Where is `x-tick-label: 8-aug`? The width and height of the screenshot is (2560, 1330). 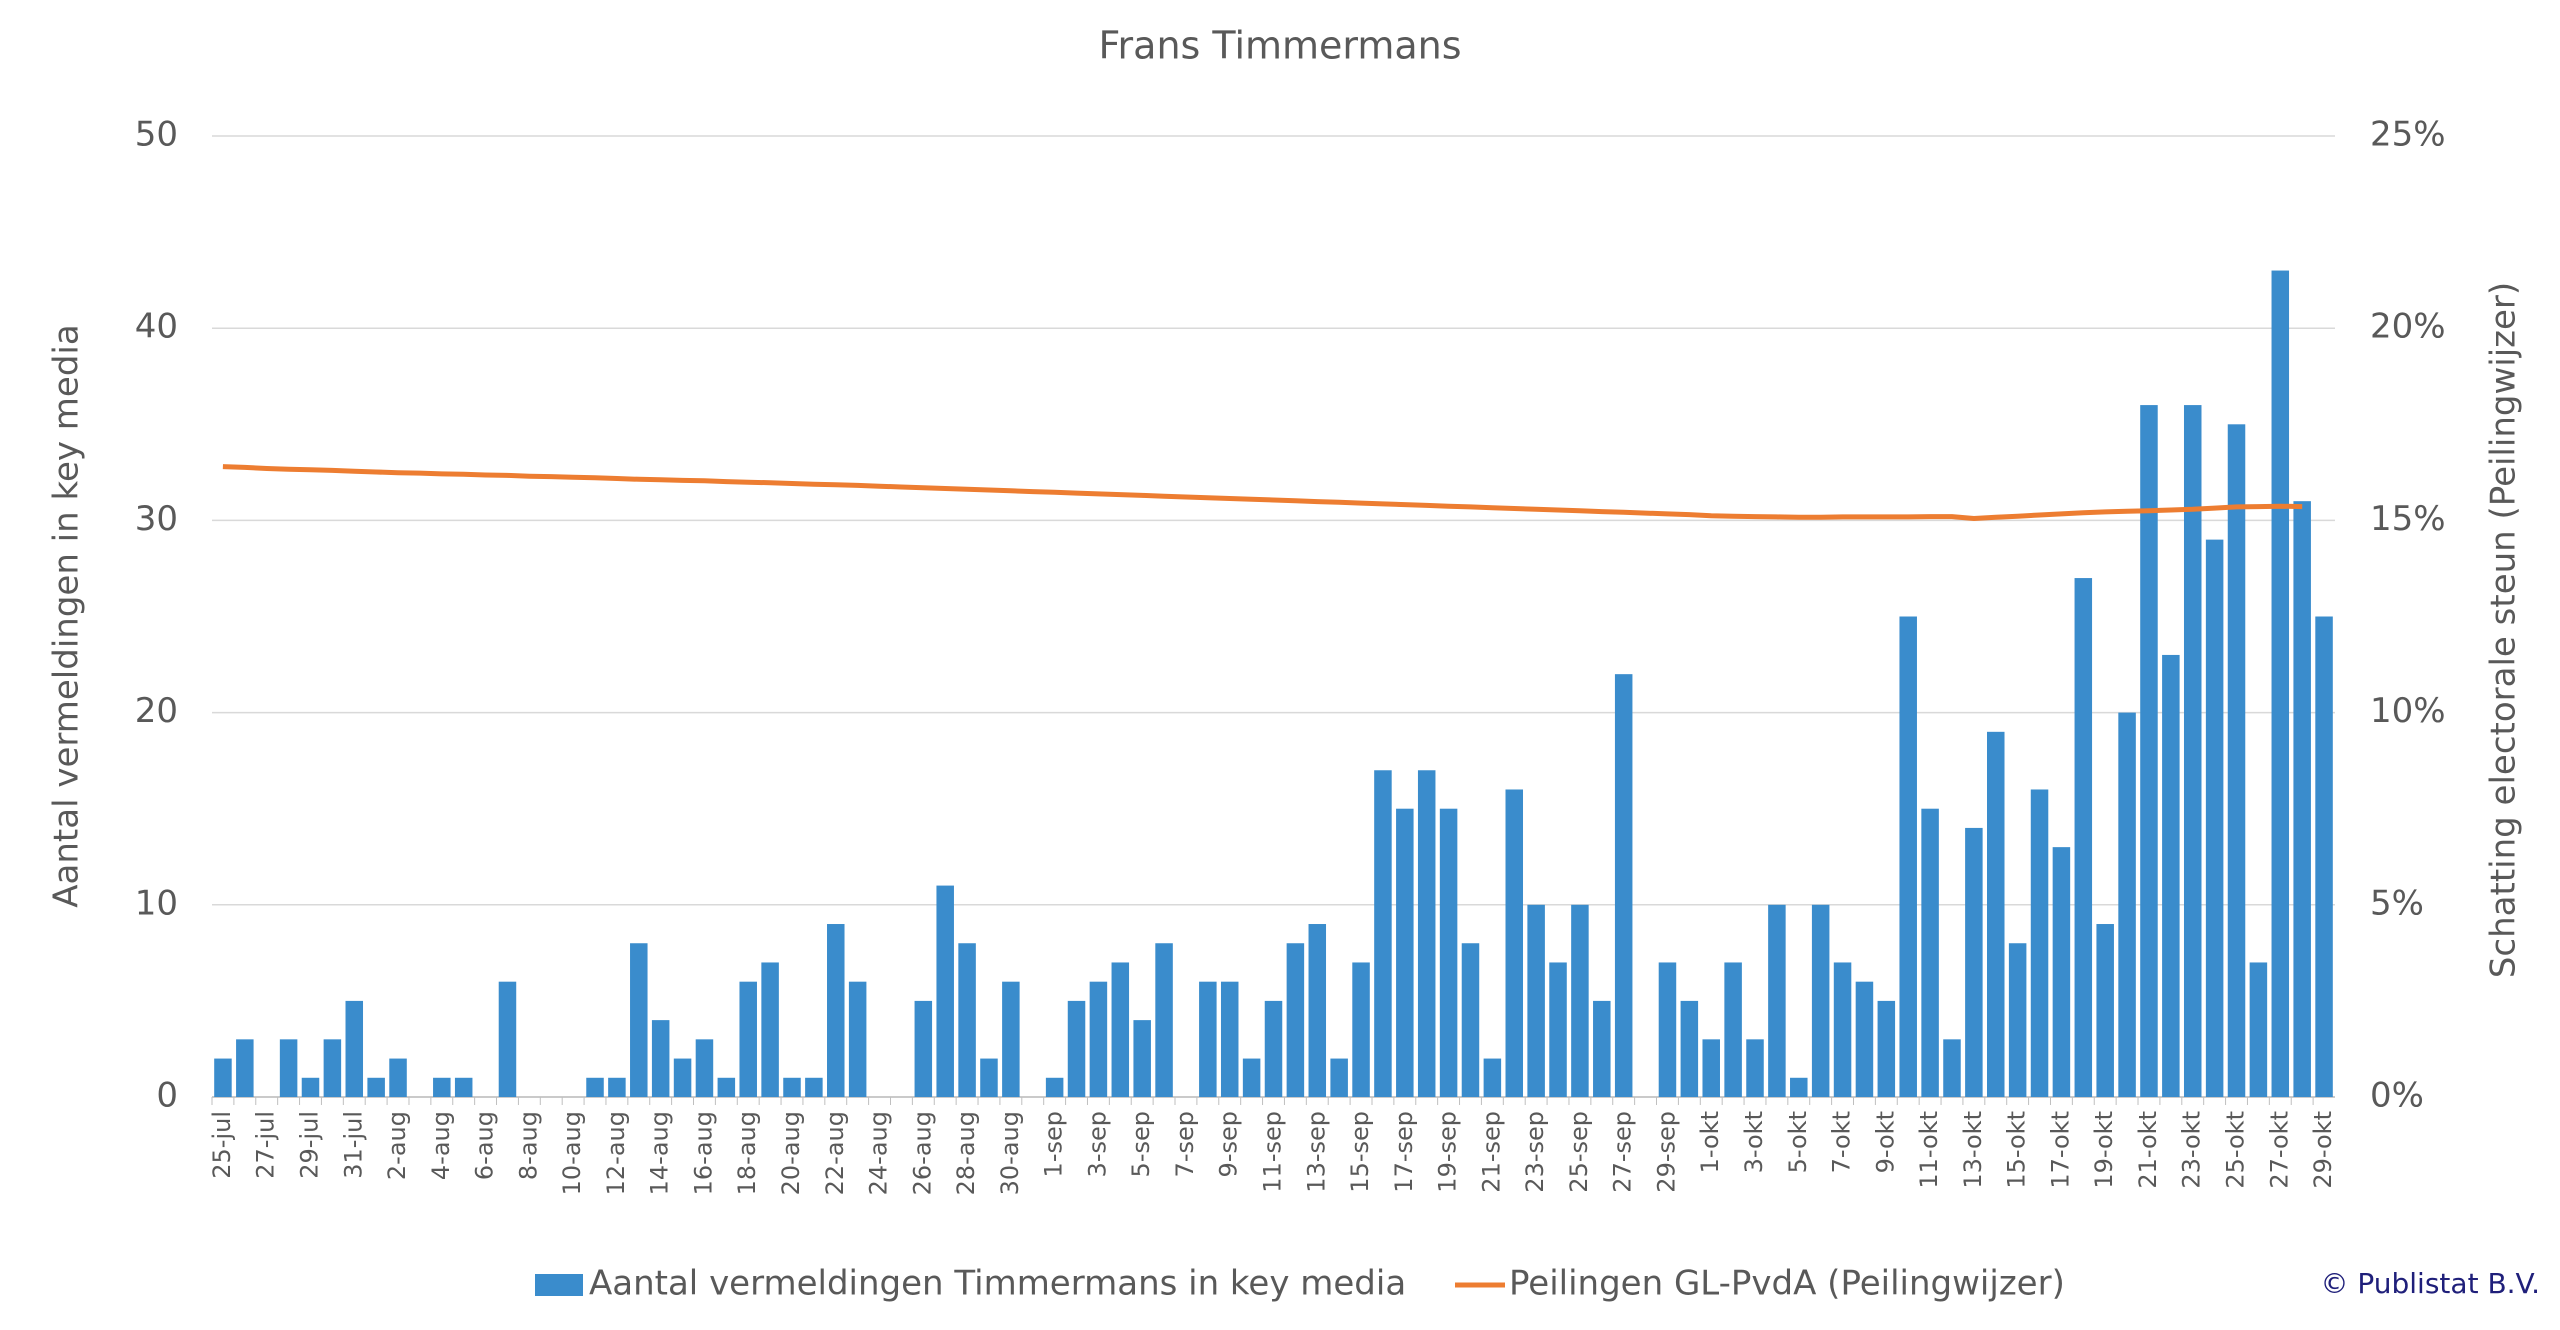 x-tick-label: 8-aug is located at coordinates (528, 1145).